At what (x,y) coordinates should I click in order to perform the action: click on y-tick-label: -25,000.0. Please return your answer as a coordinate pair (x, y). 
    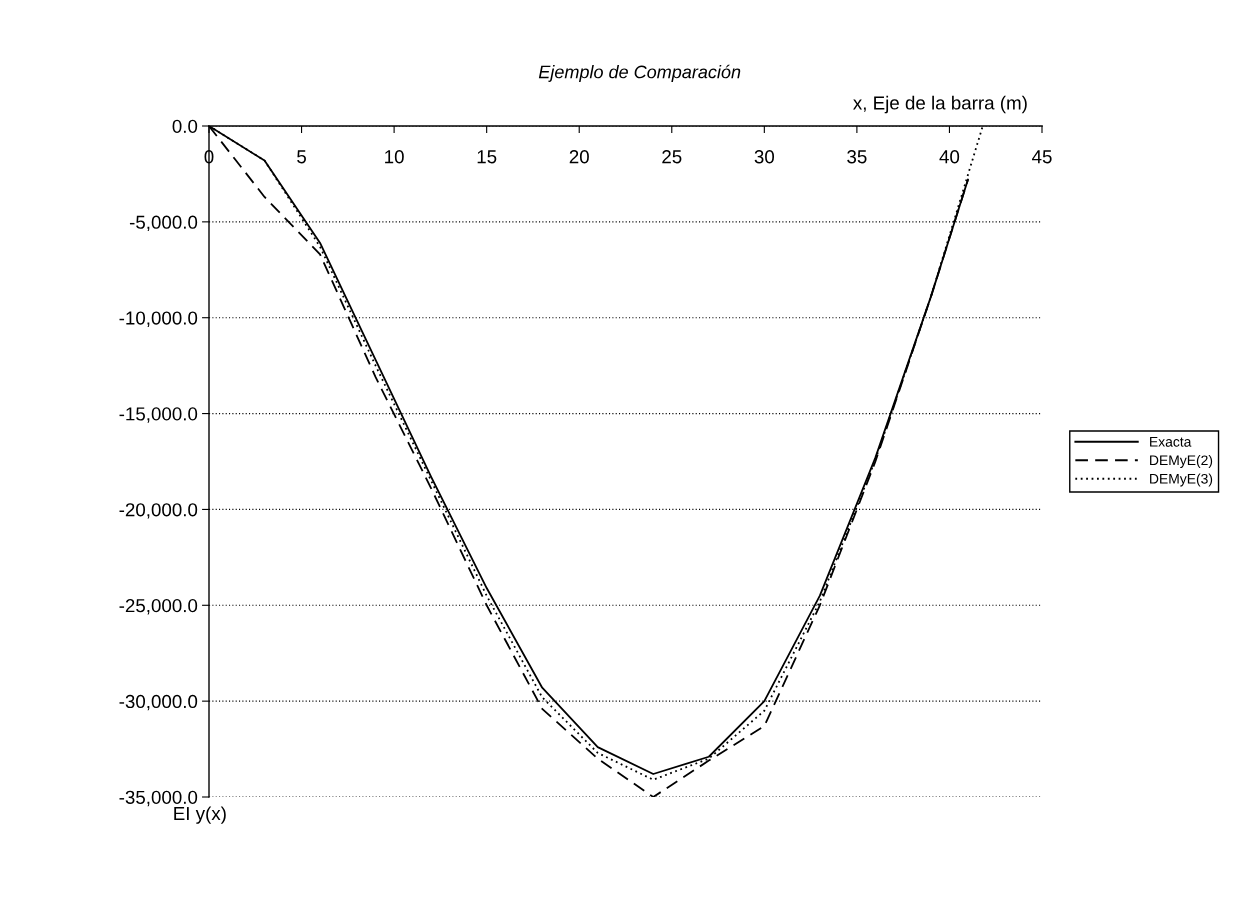
    Looking at the image, I should click on (158, 606).